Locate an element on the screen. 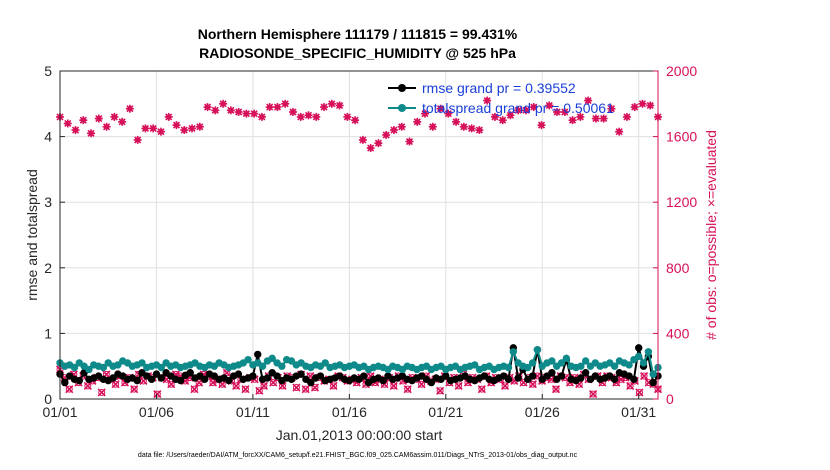 Image resolution: width=830 pixels, height=470 pixels. x-tick-label: 01/01 is located at coordinates (59, 412).